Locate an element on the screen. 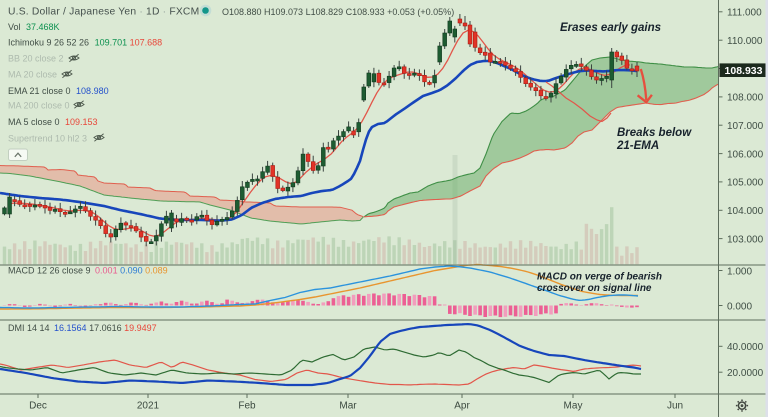 This screenshot has width=768, height=417. svg-text: 110.000 is located at coordinates (745, 41).